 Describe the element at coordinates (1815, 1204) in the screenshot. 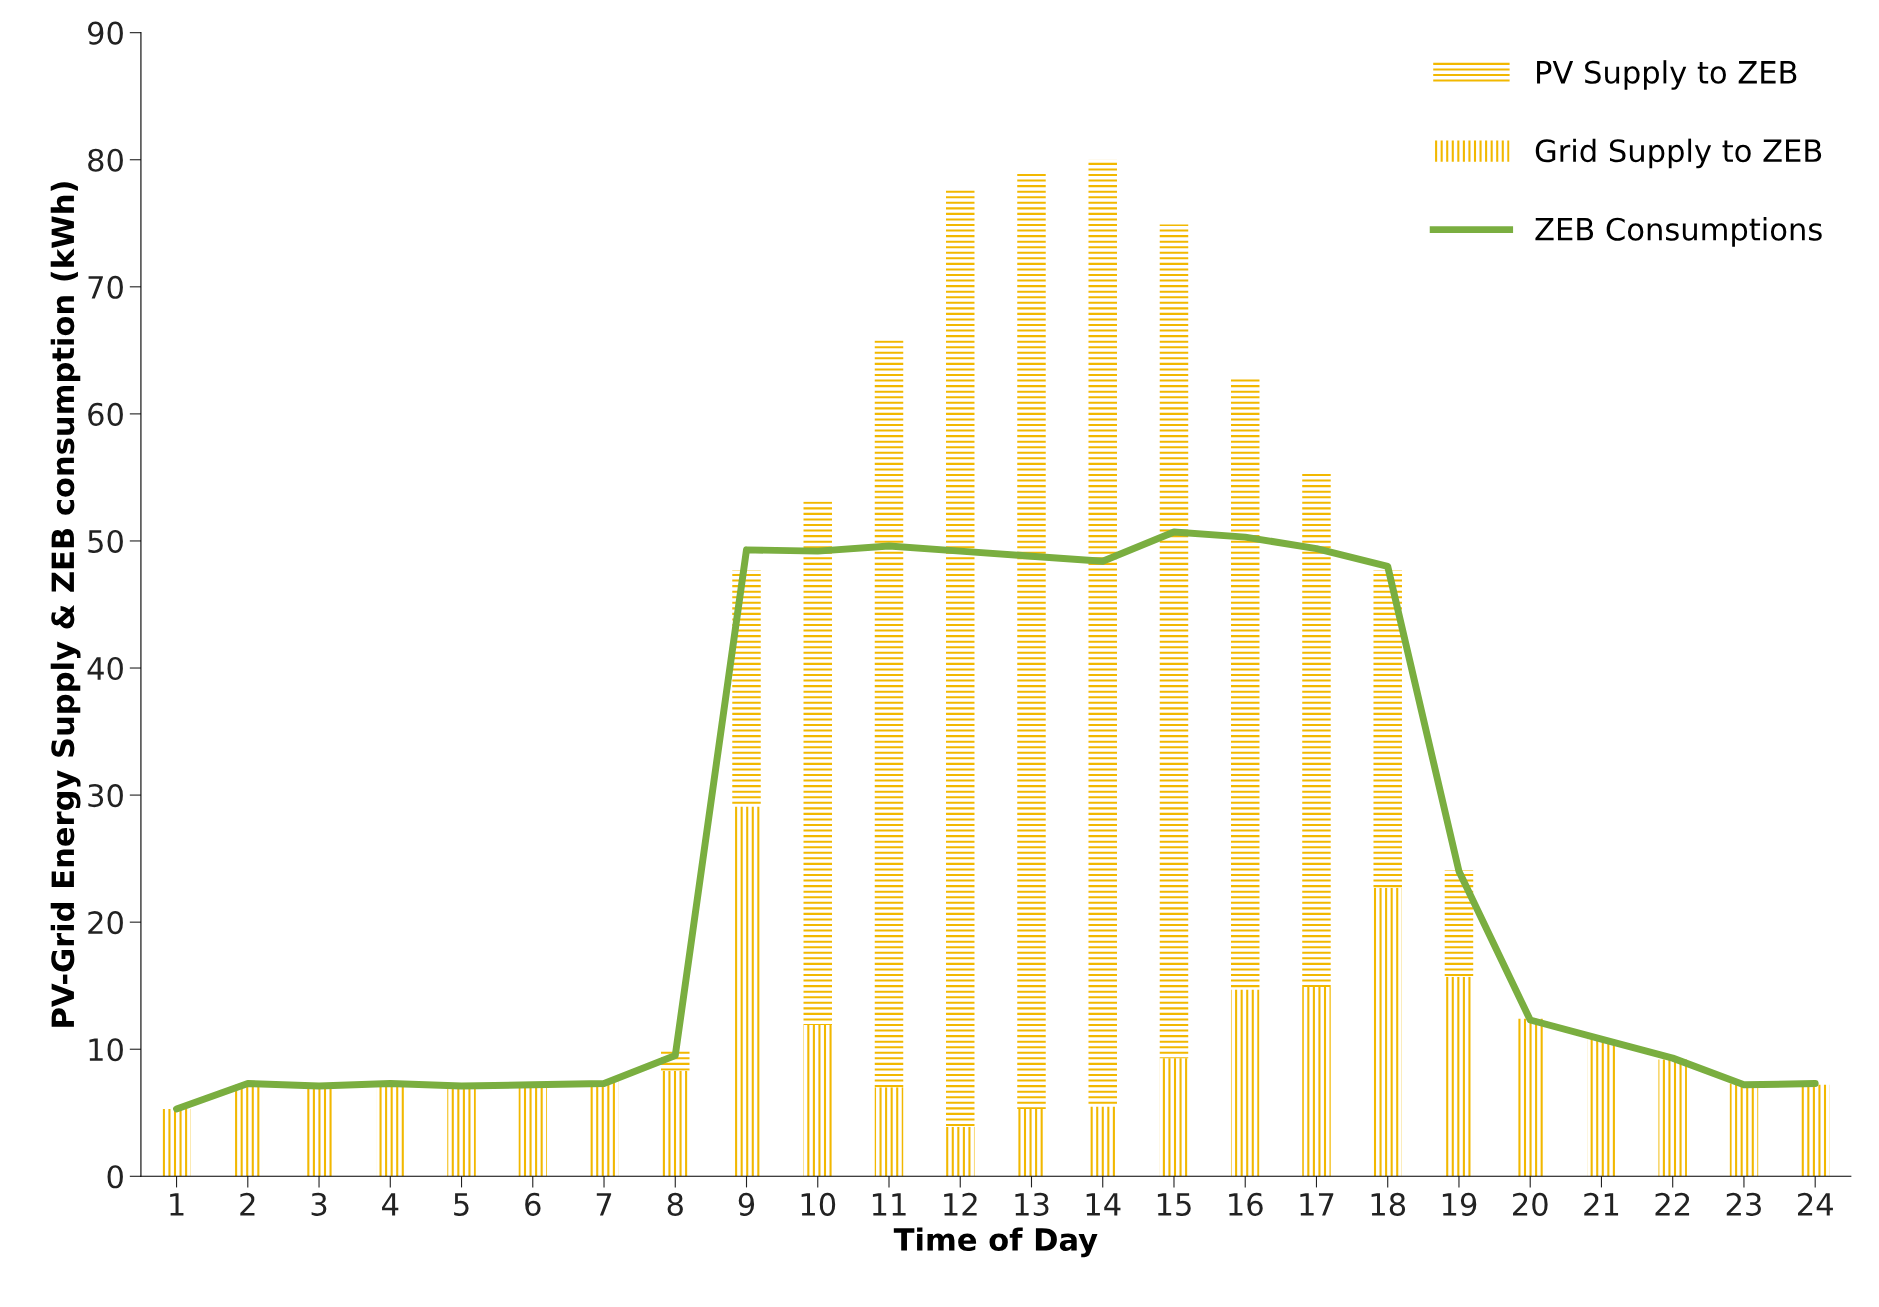

I see `x-tick-label: 24` at that location.